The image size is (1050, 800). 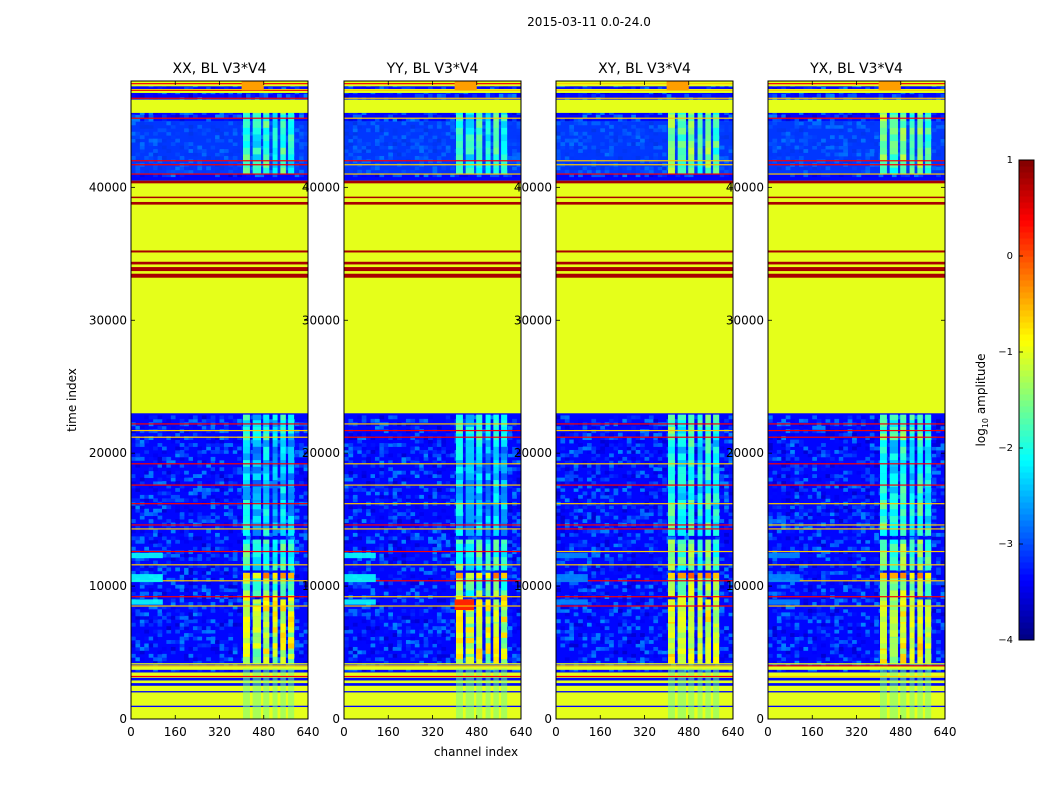 I want to click on colorbar-frame, so click(x=1026, y=400).